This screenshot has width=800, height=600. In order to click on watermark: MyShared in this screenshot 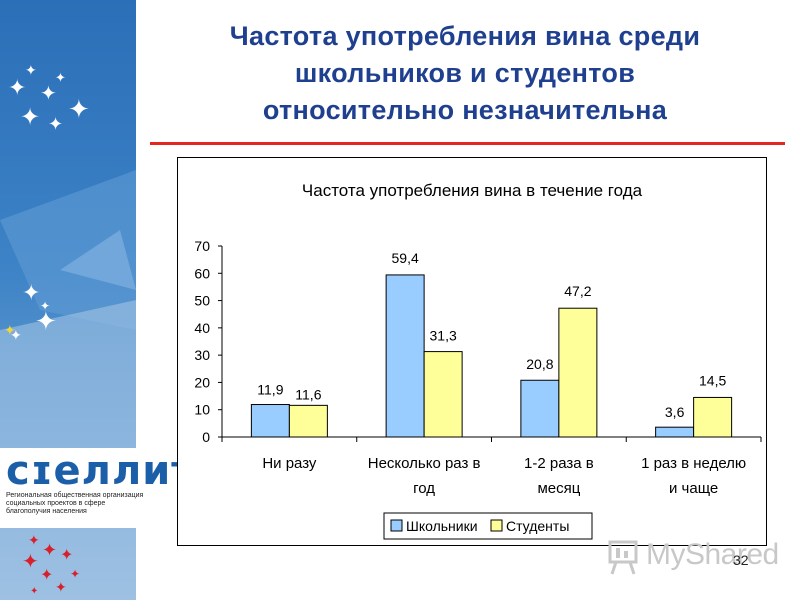, I will do `click(691, 556)`.